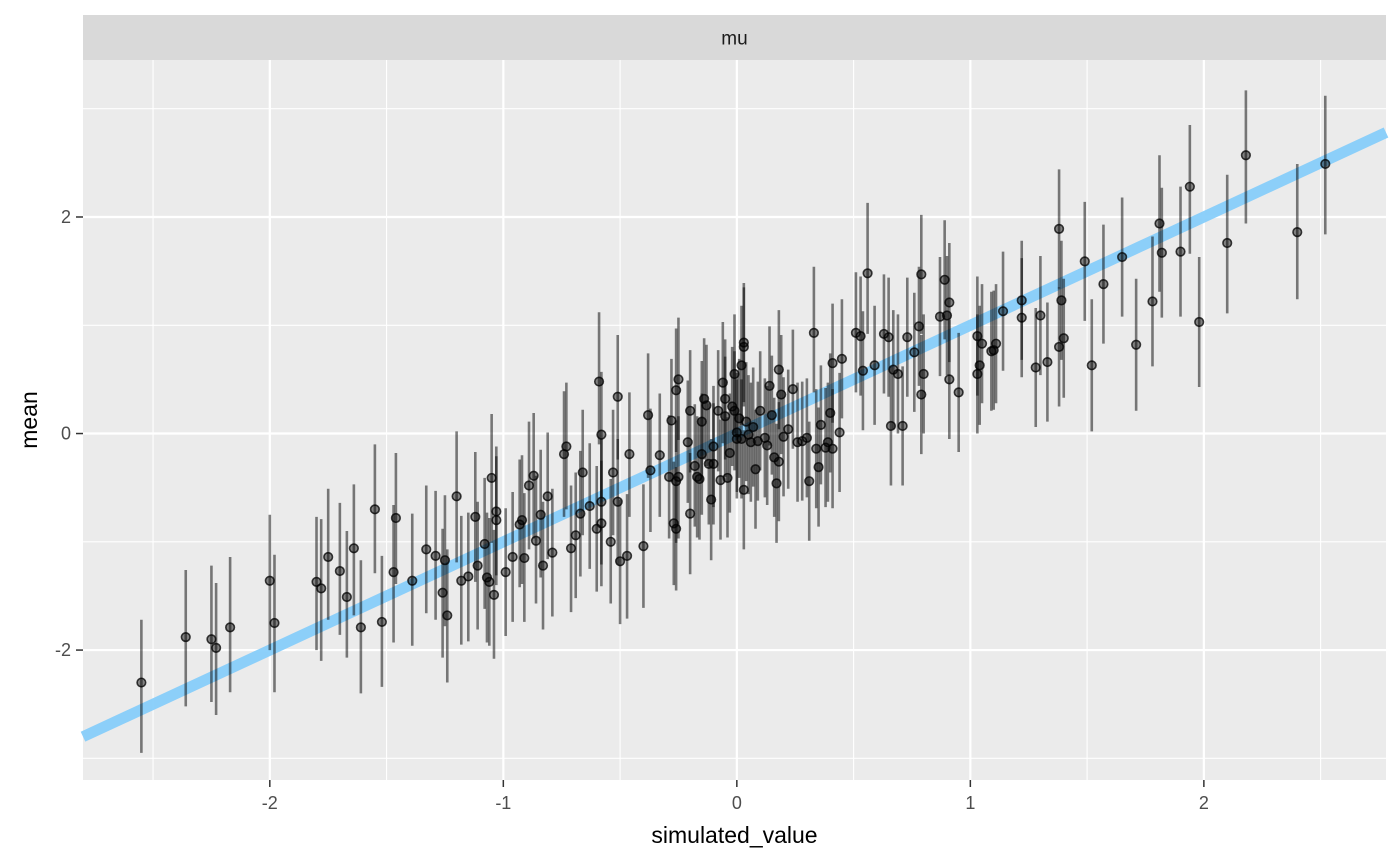  Describe the element at coordinates (734, 39) in the screenshot. I see `facet-strip-label: mu` at that location.